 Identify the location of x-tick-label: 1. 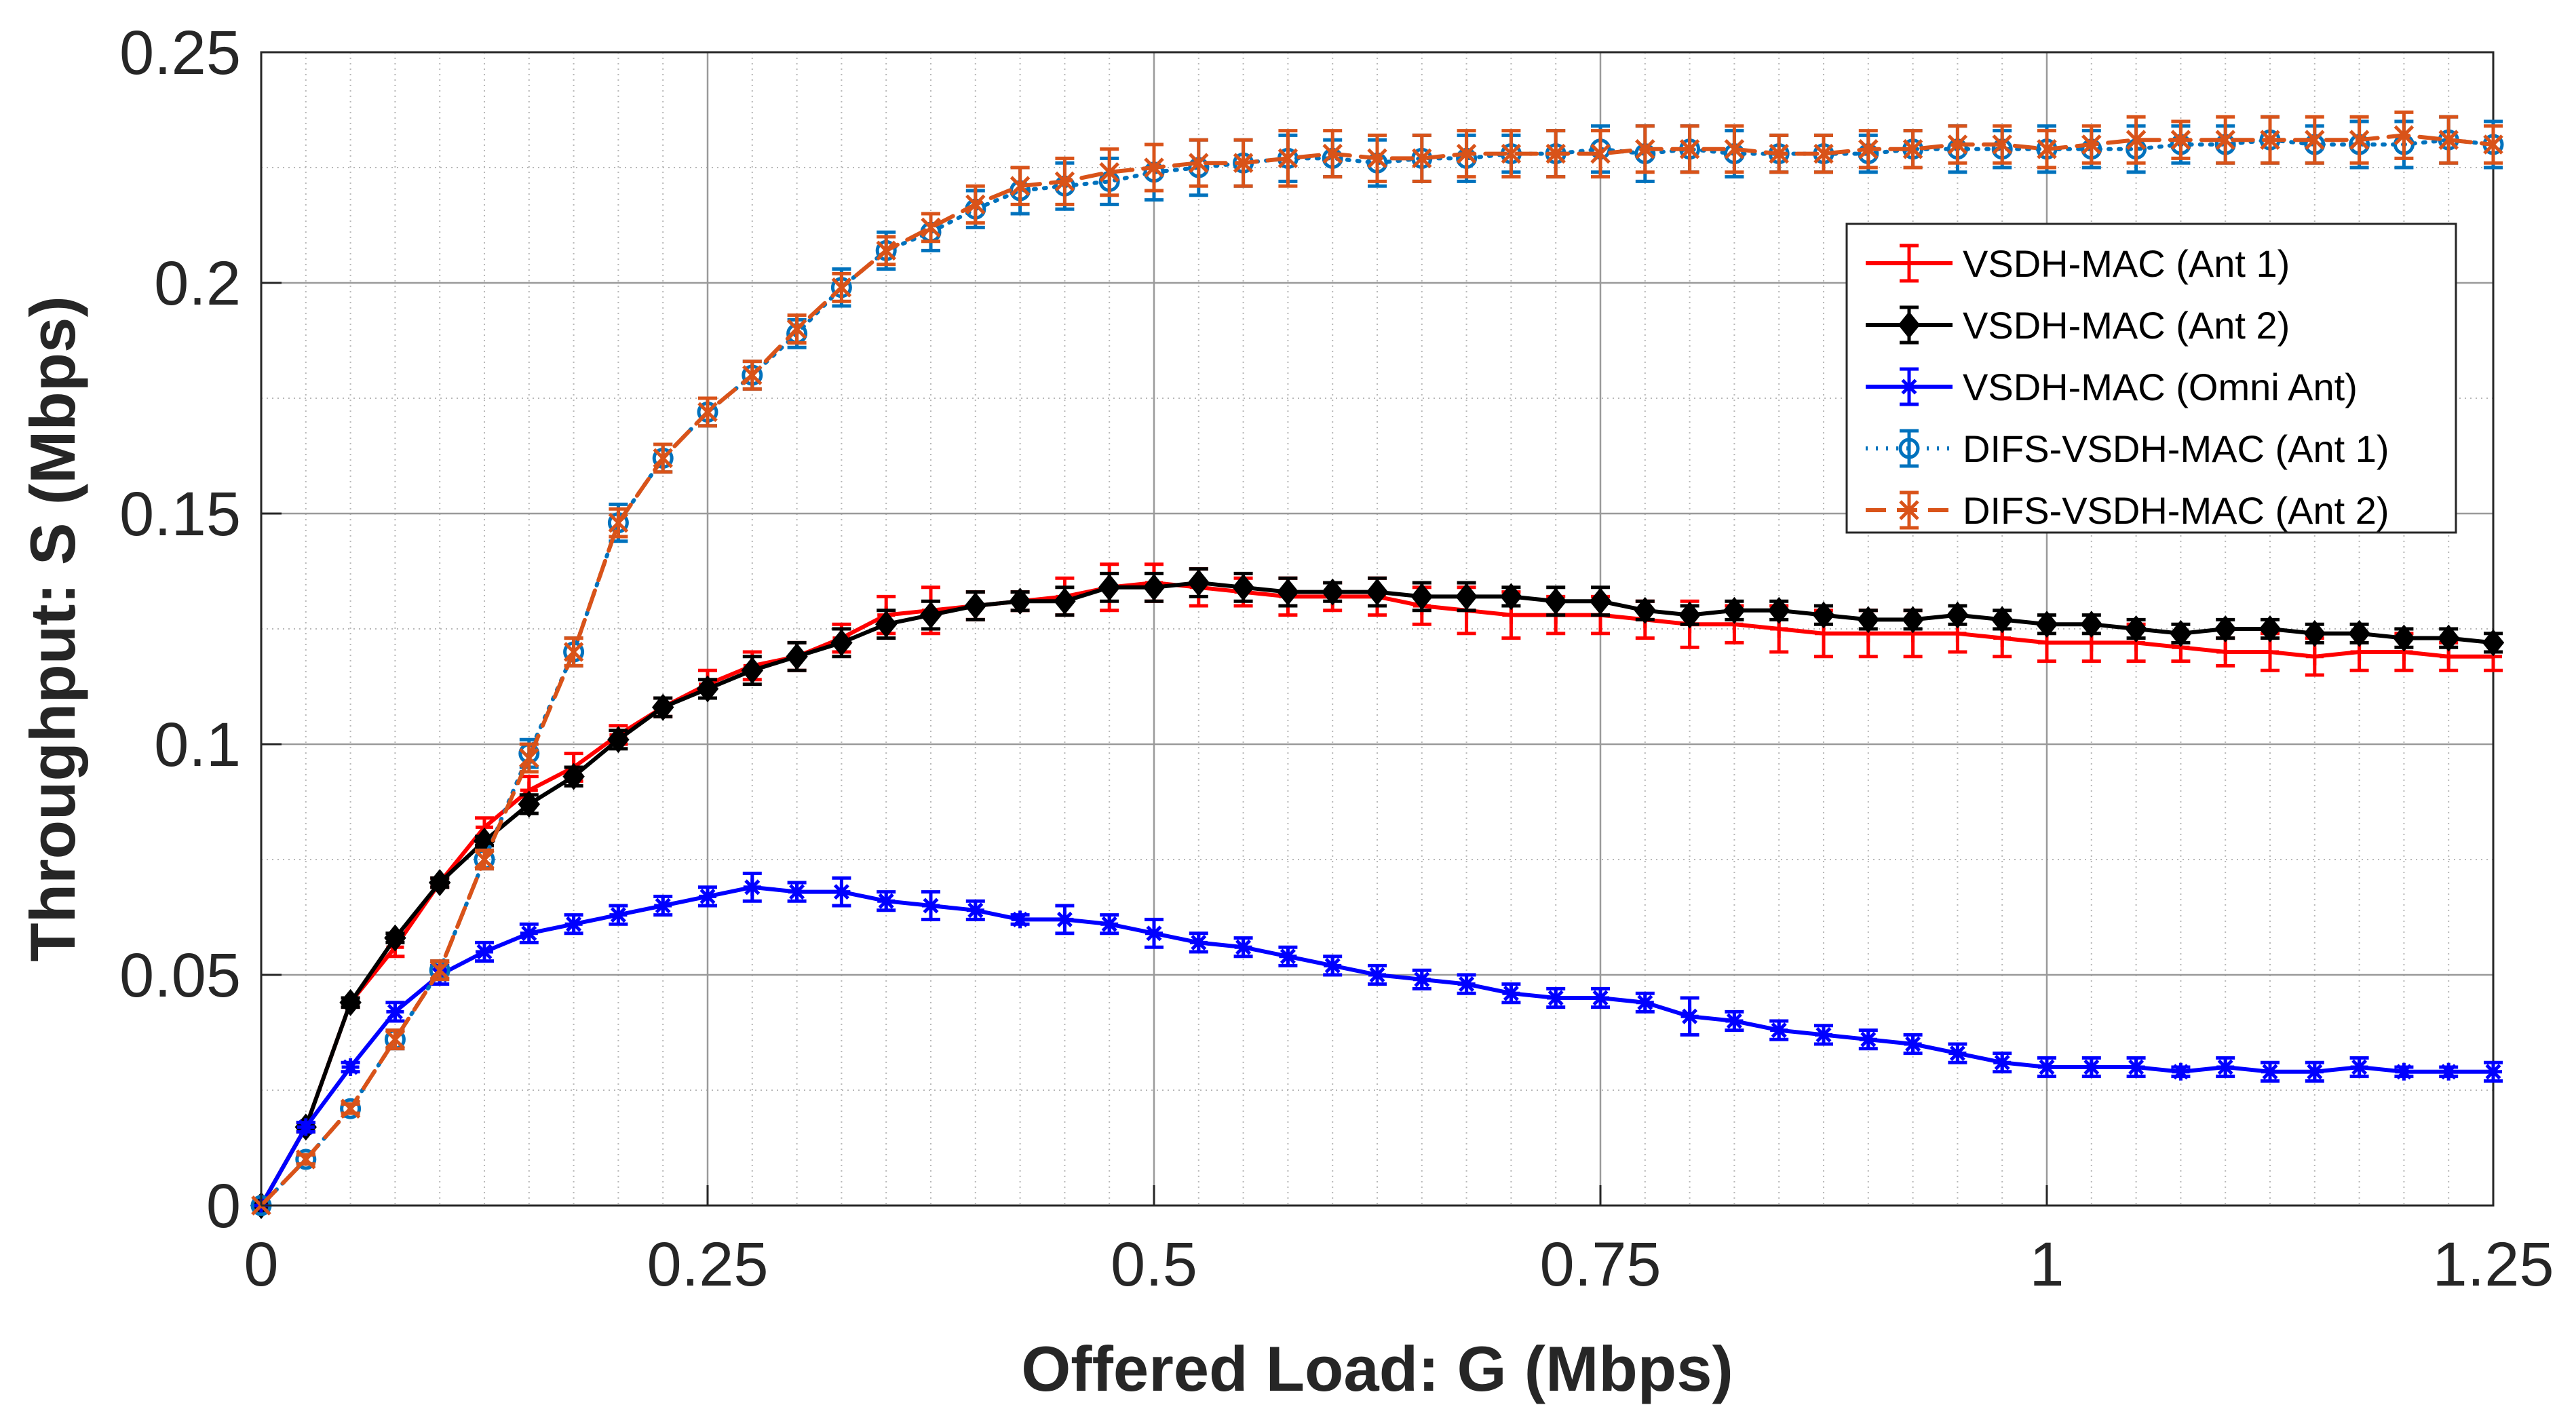
(2046, 1264).